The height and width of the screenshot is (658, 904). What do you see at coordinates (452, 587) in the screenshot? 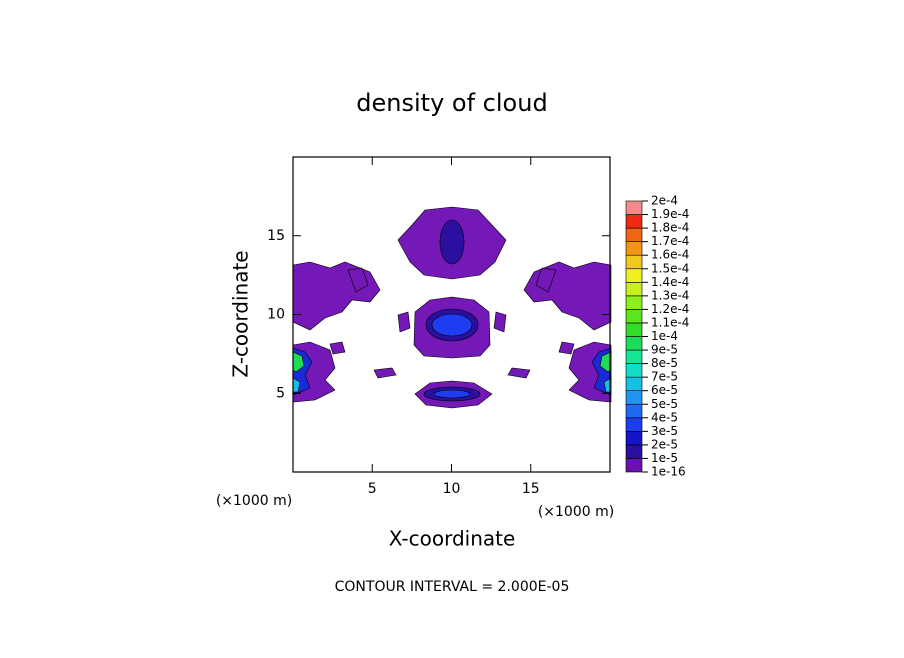
I see `footer: CONTOUR INTERVAL = 2.000E-05` at bounding box center [452, 587].